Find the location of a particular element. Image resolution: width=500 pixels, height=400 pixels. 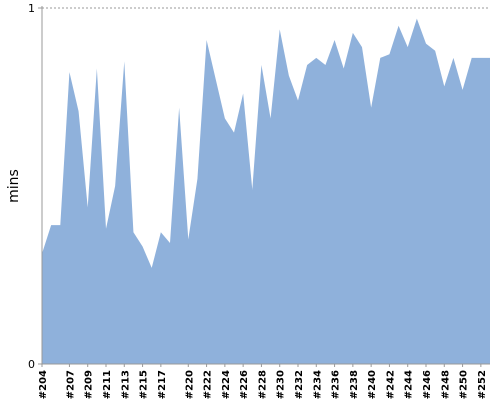

x-tick-label: #234 is located at coordinates (317, 384).